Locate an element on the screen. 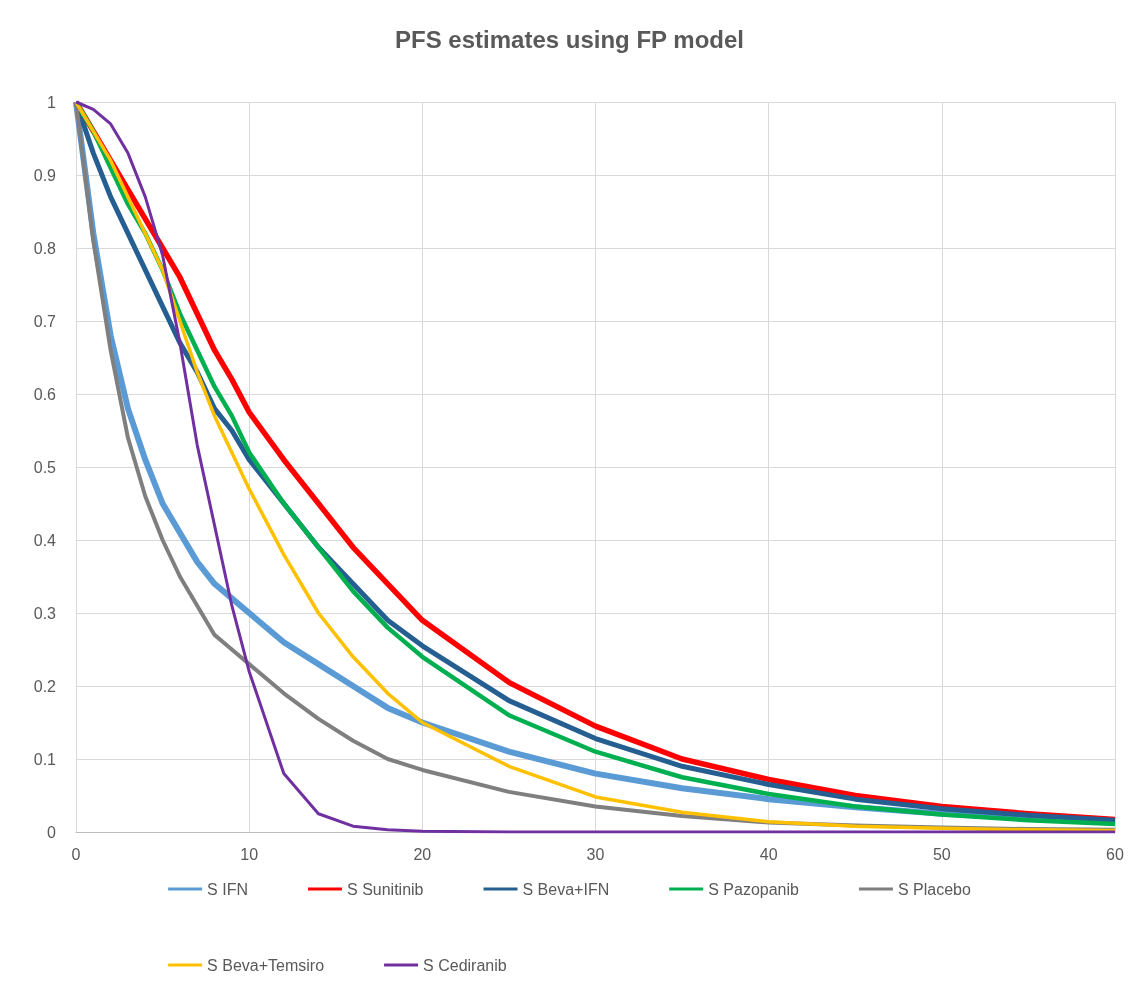  y-tick-label: 1 is located at coordinates (52, 102).